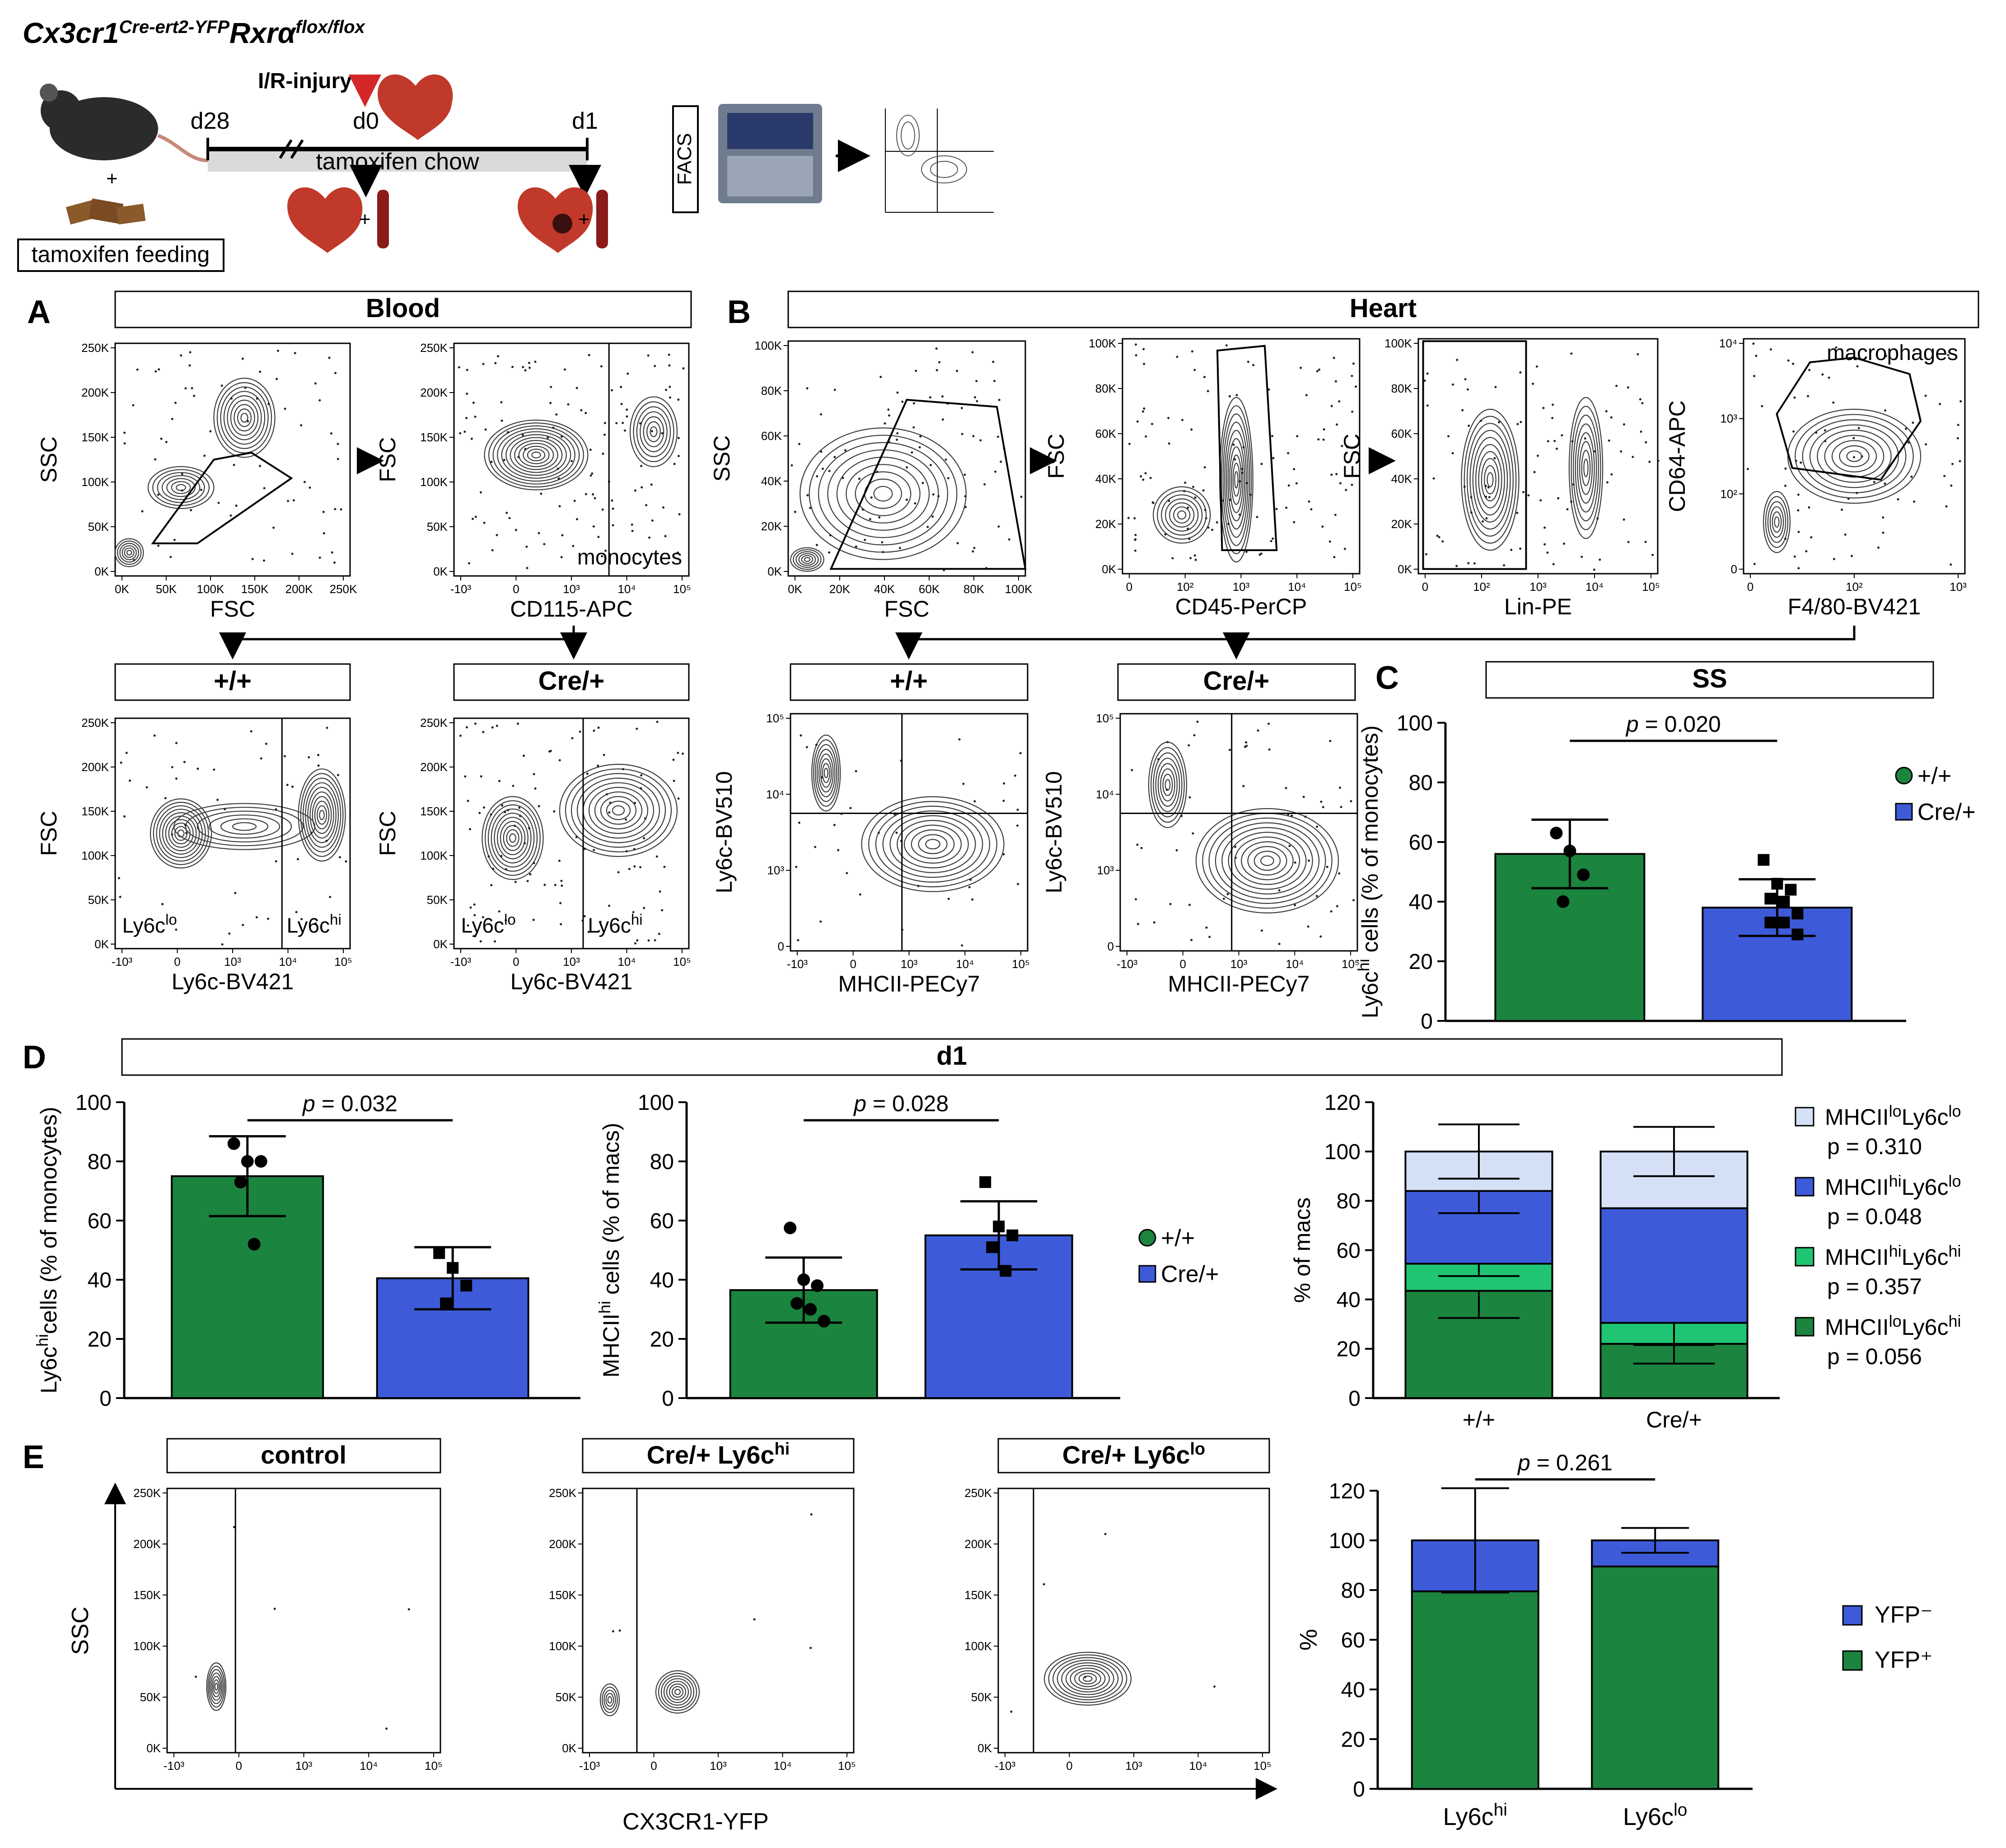  I want to click on x-tick-label: 10⁵, so click(682, 962).